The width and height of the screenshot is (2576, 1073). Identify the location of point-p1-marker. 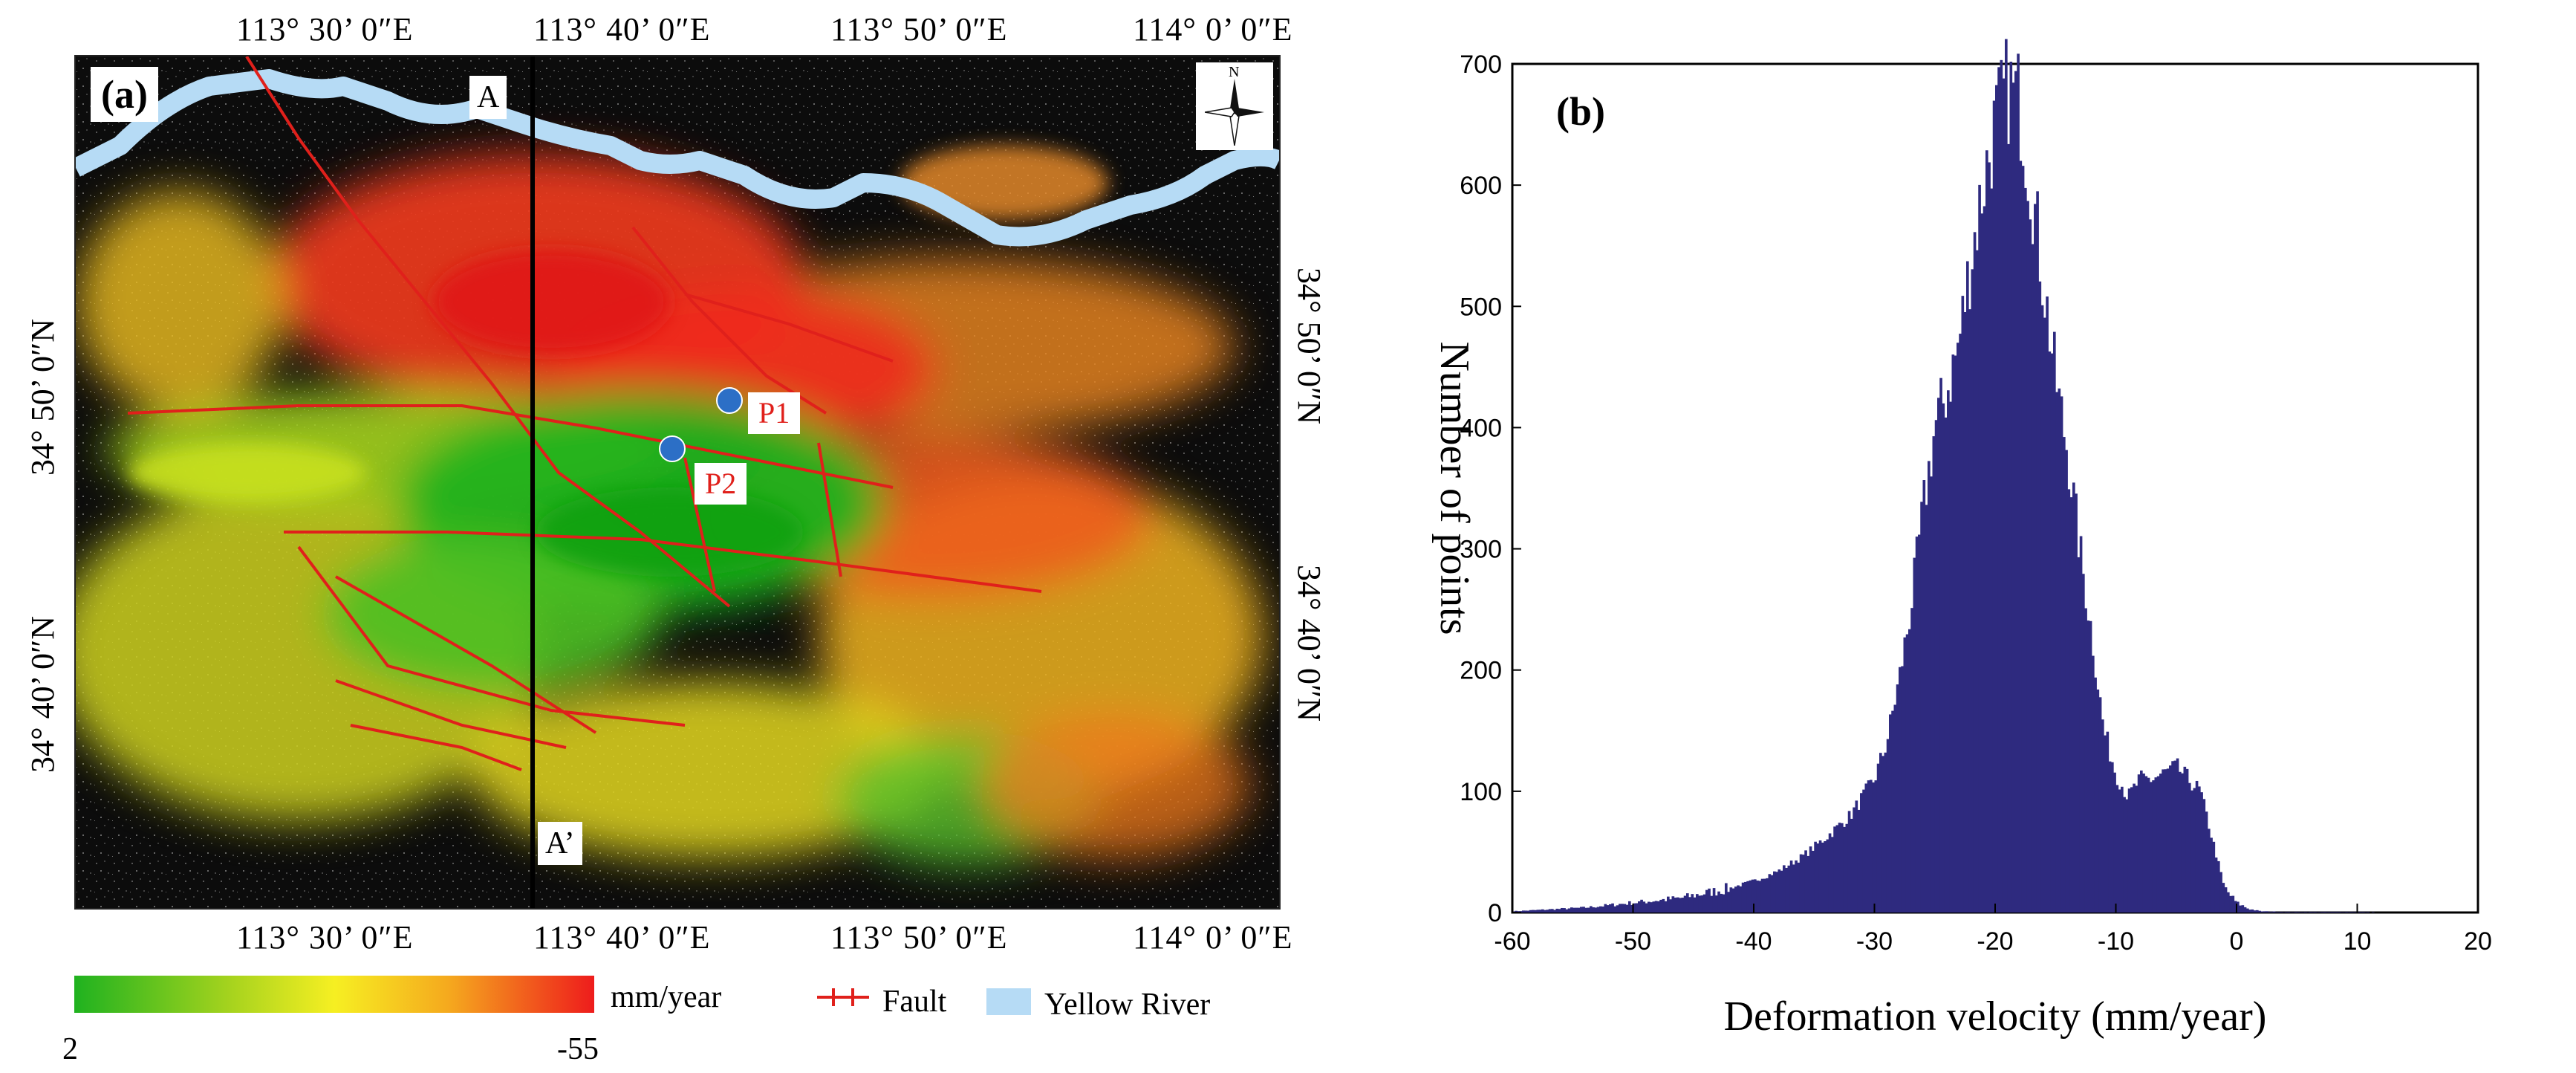
(729, 400).